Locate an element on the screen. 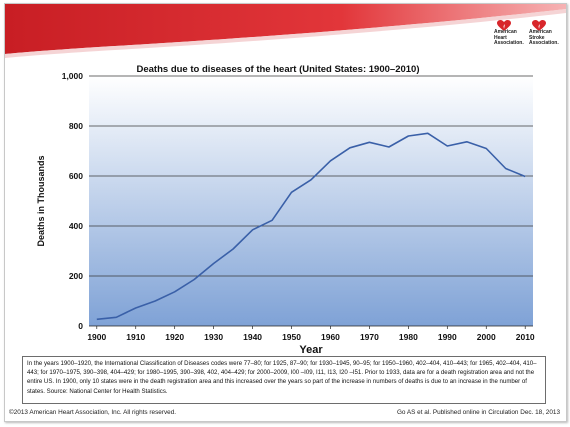 The width and height of the screenshot is (570, 427). x-tick-label: 1950 is located at coordinates (291, 337).